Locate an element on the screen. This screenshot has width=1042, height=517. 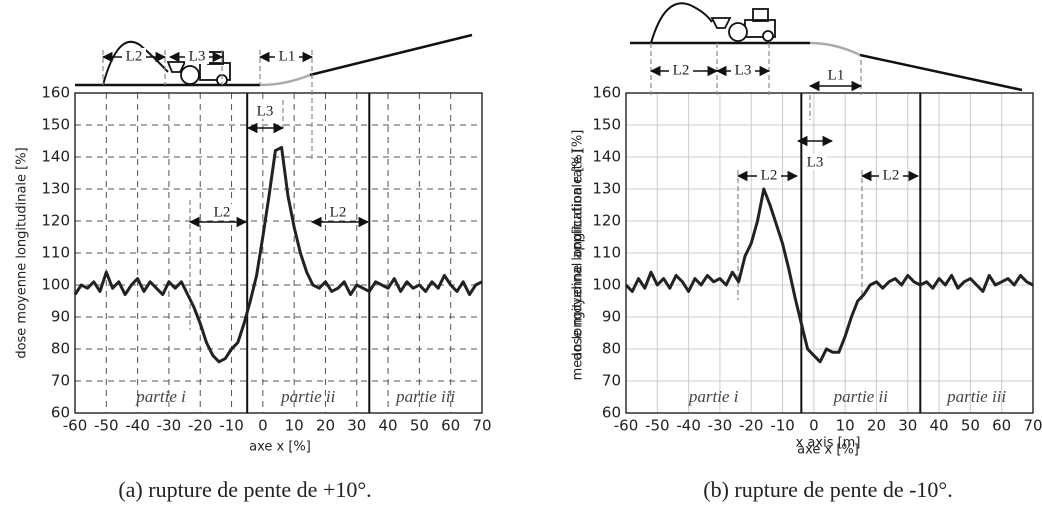
y-axis-label: mean longitudinal application rate [%] is located at coordinates (578, 255).